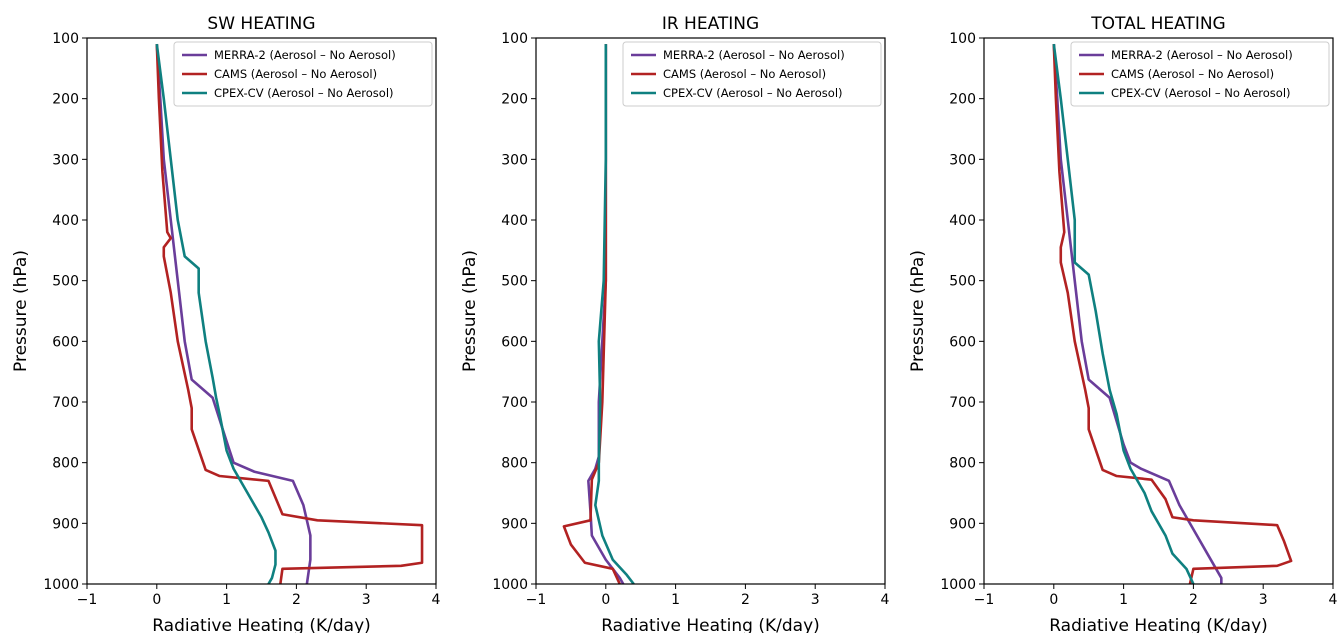  Describe the element at coordinates (710, 24) in the screenshot. I see `panel-title: IR HEATING` at that location.